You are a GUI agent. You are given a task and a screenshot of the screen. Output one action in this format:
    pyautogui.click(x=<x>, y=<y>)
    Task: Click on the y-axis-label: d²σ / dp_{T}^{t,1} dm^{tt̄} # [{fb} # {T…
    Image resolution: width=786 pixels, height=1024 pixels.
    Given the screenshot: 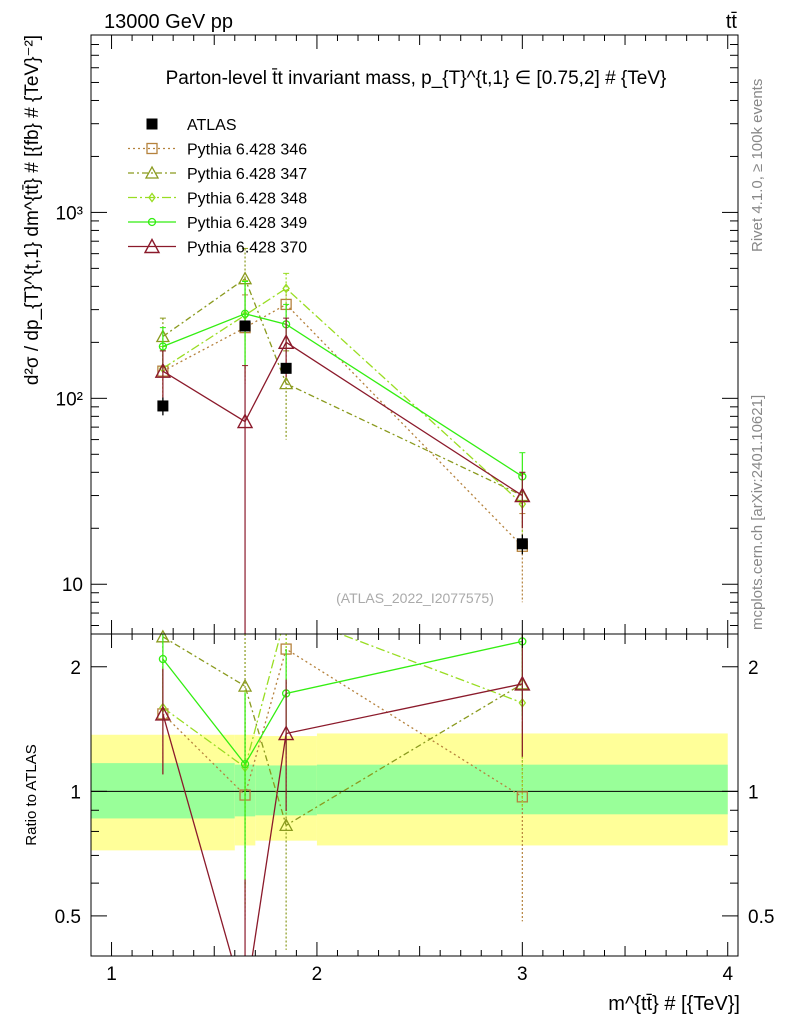 What is the action you would take?
    pyautogui.click(x=32, y=210)
    